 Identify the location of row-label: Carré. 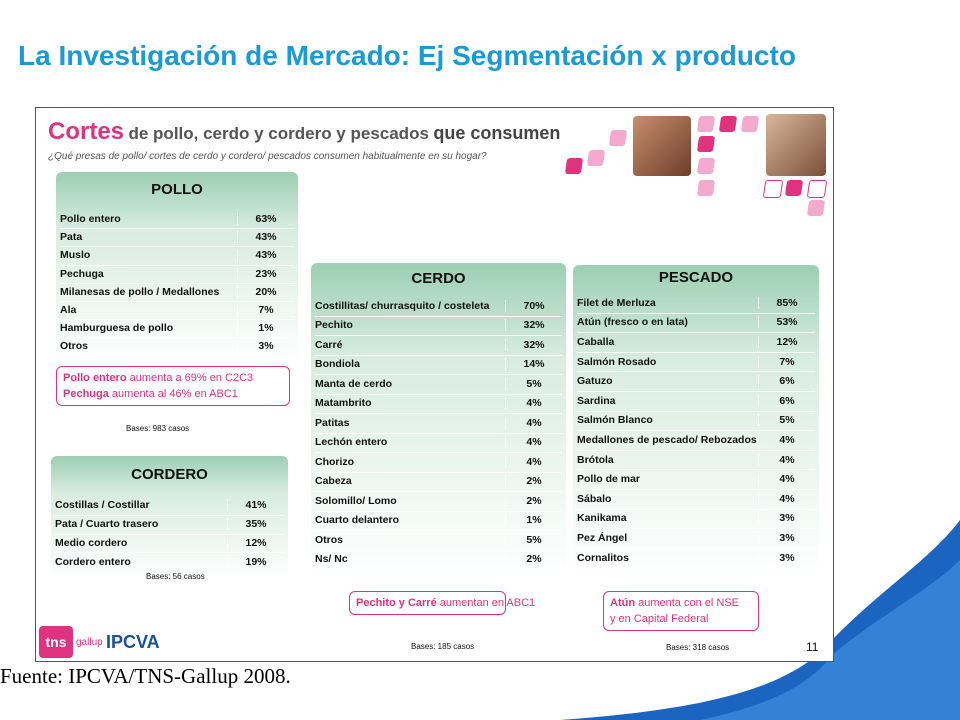
(329, 344).